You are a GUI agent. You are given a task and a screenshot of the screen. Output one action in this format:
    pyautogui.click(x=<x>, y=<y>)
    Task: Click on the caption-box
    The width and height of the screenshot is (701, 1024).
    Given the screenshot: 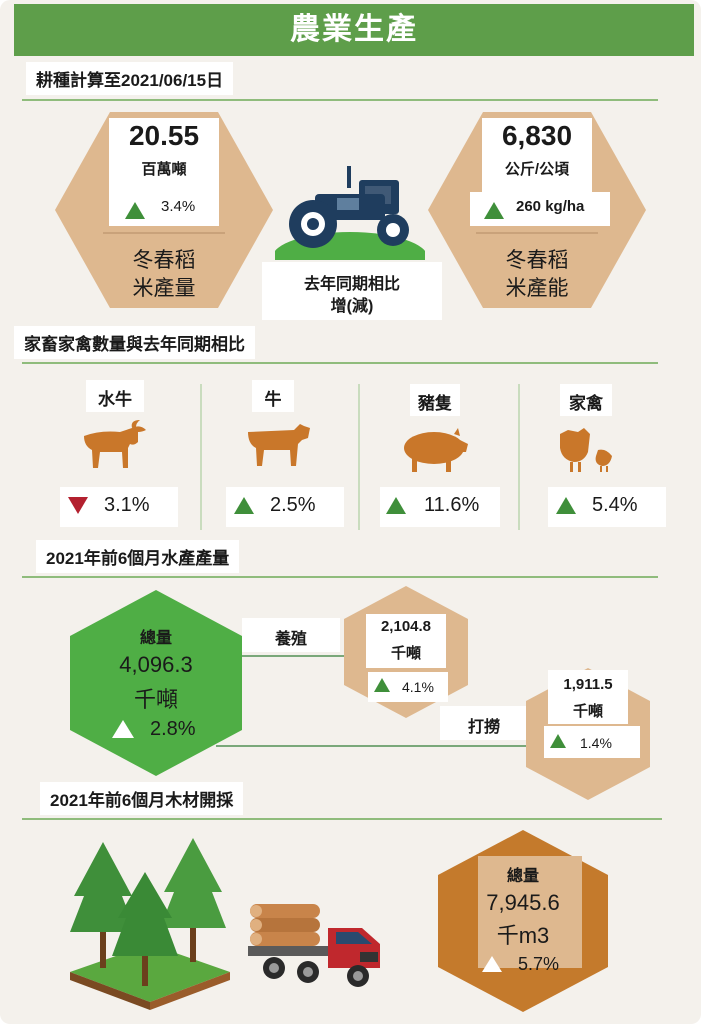 What is the action you would take?
    pyautogui.click(x=352, y=291)
    